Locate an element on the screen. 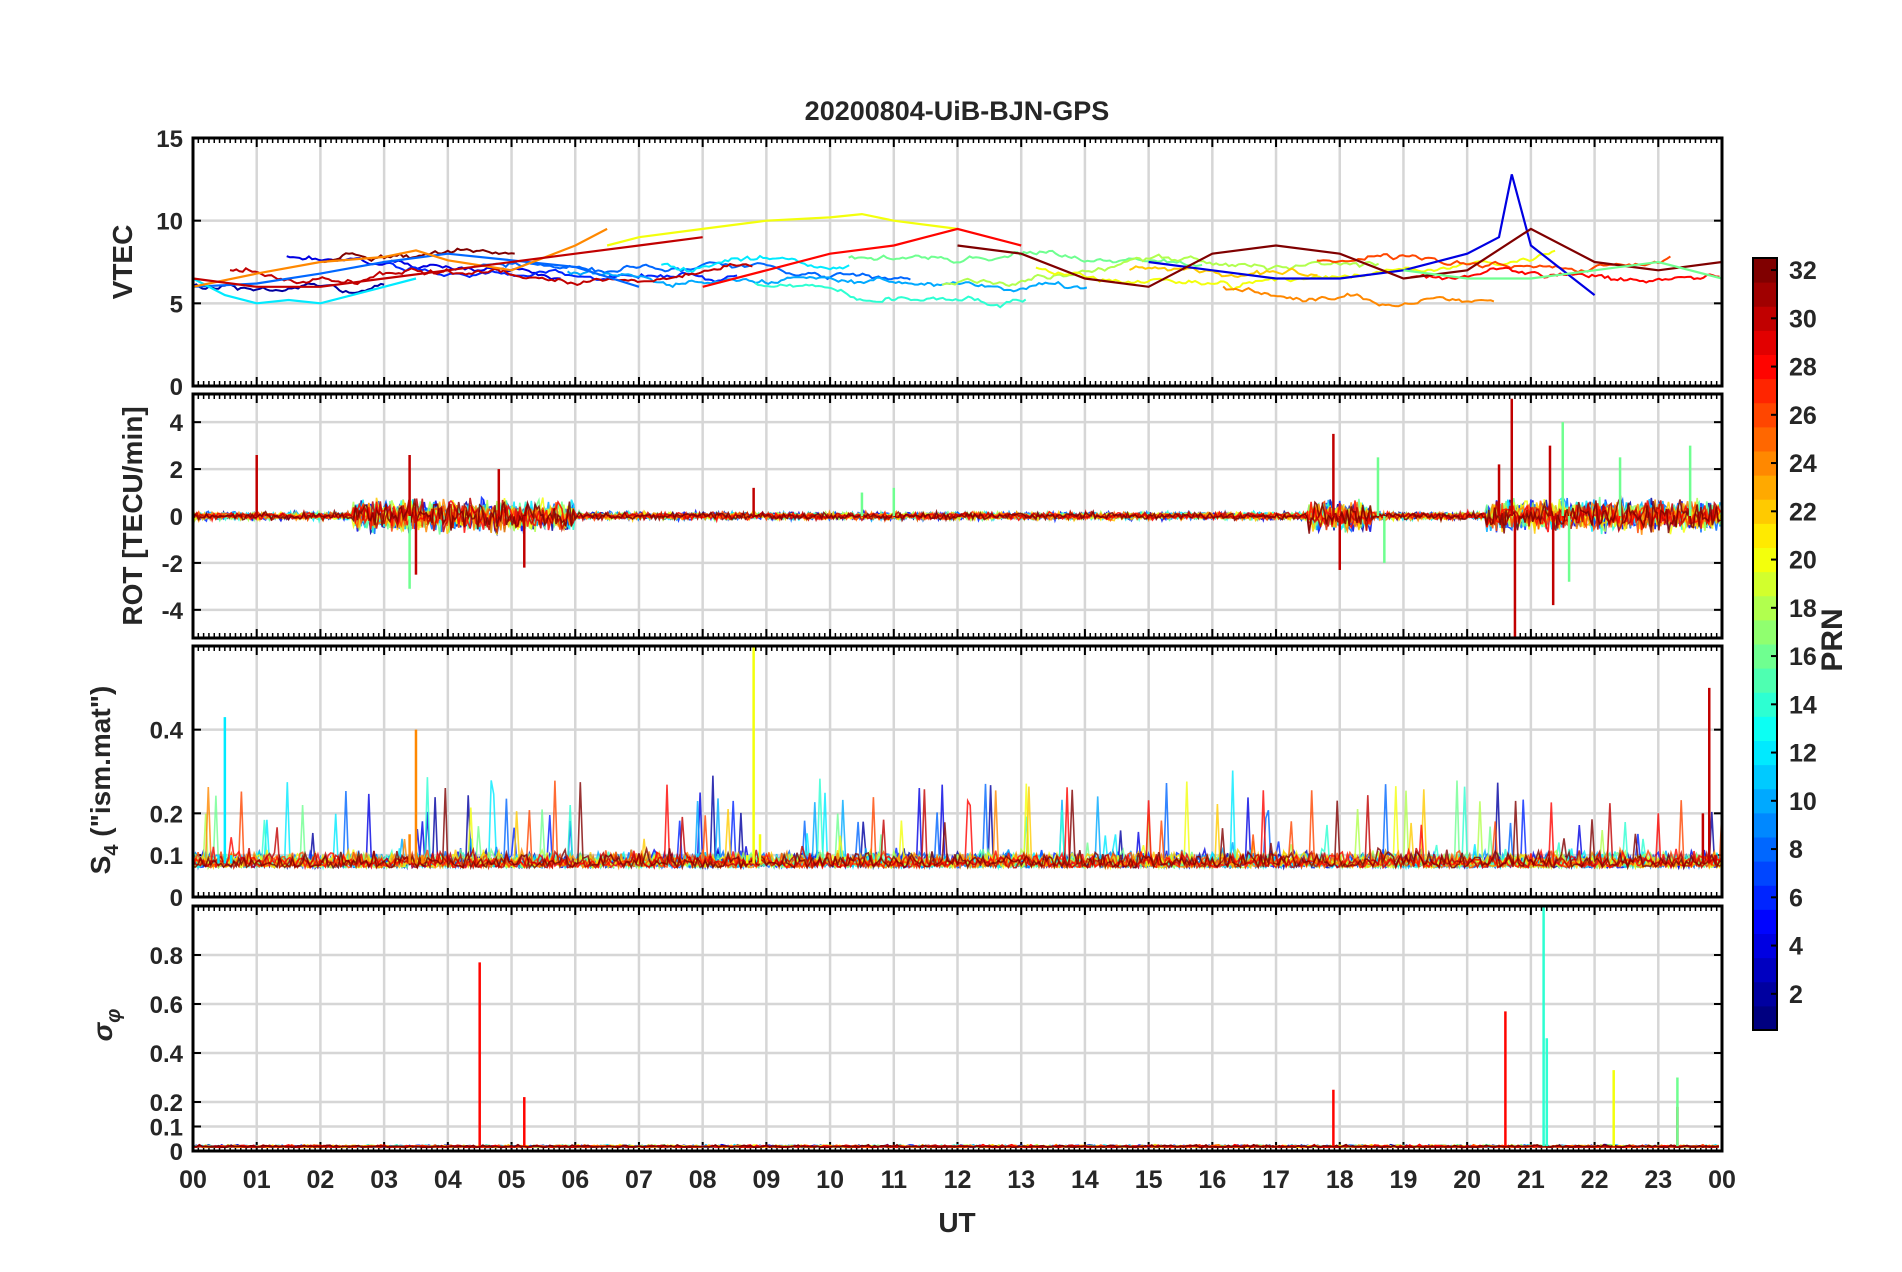 The height and width of the screenshot is (1272, 1902). rot-ylabel: ROT [TECU/min] is located at coordinates (132, 515).